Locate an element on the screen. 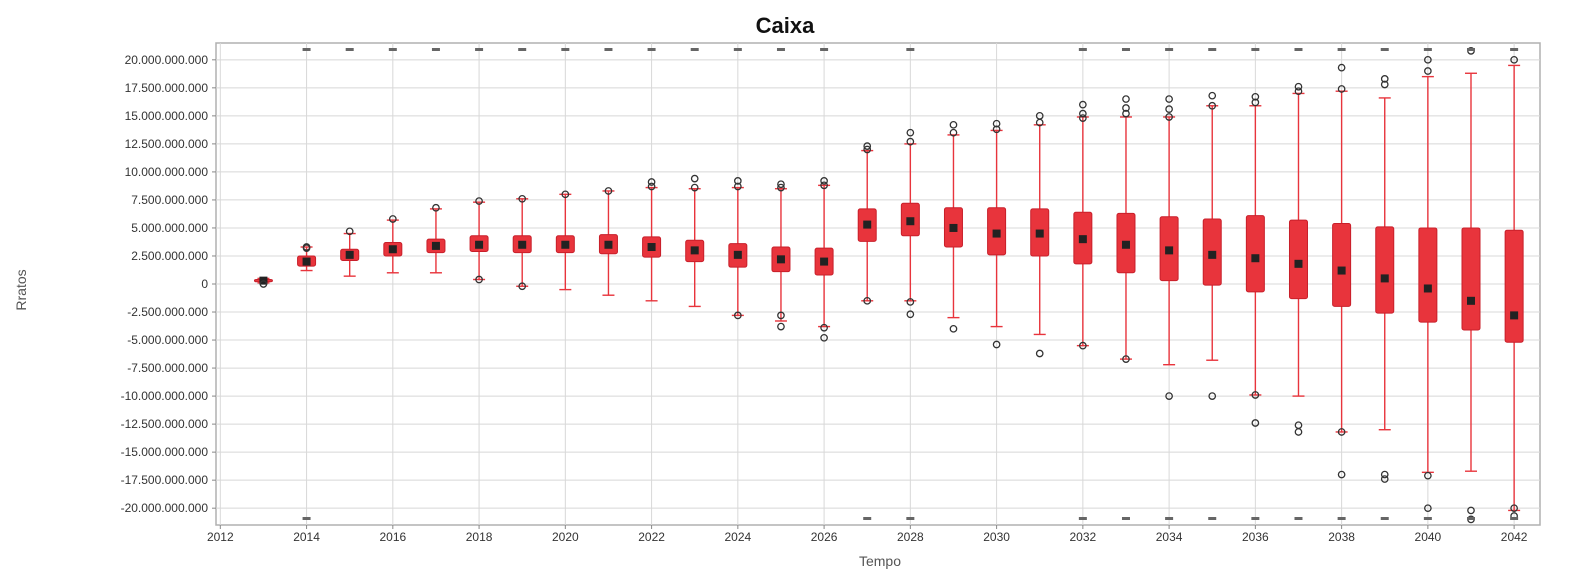 The image size is (1569, 569). x-tick-label: 2022 is located at coordinates (651, 537).